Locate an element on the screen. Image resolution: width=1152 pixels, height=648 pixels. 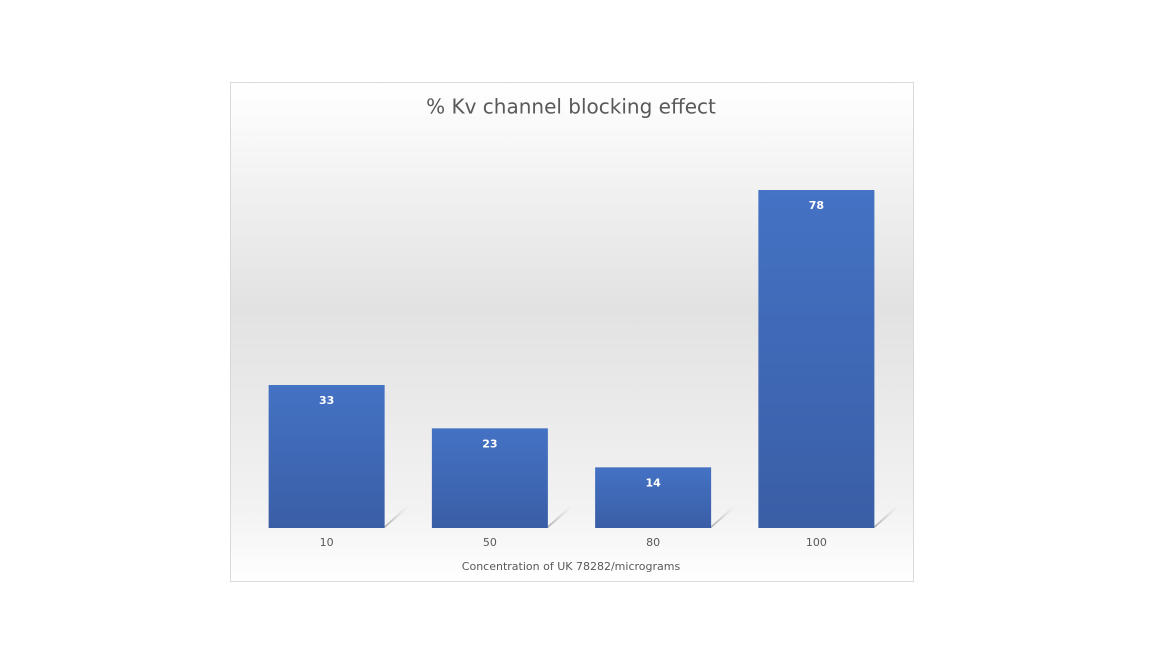
data-label: 78 is located at coordinates (816, 205).